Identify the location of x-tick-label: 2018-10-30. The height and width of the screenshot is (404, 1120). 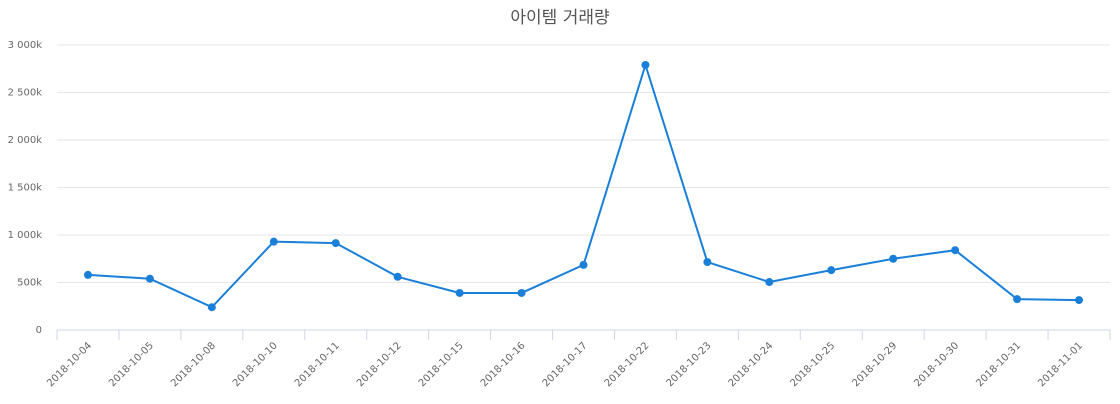
(936, 364).